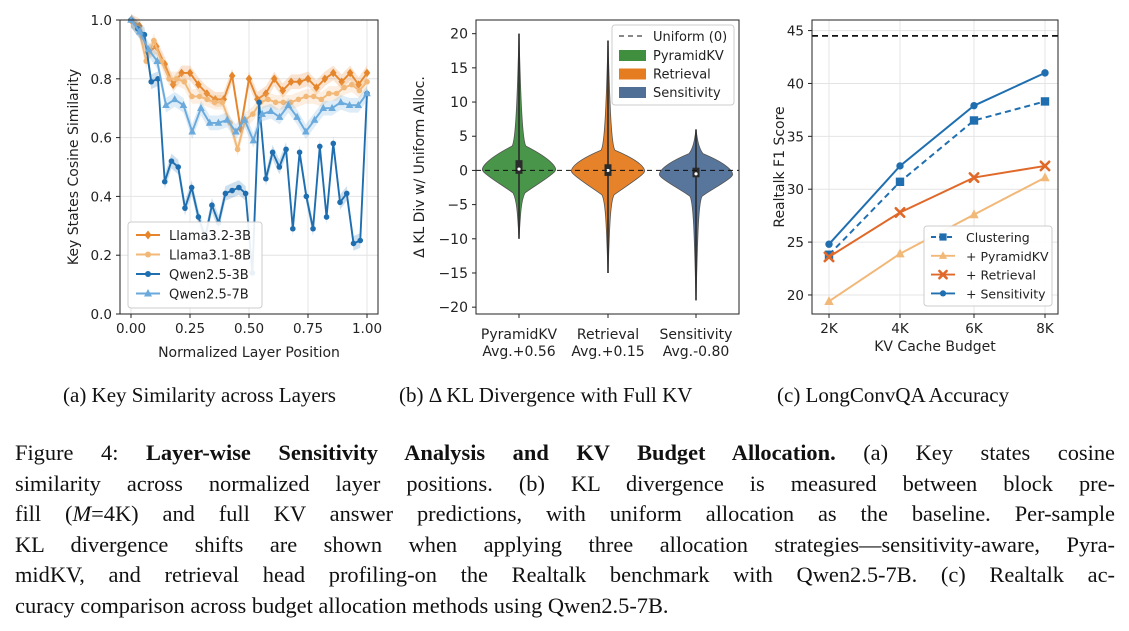 The height and width of the screenshot is (631, 1129). Describe the element at coordinates (943, 255) in the screenshot. I see `panel-c-legend-marker` at that location.